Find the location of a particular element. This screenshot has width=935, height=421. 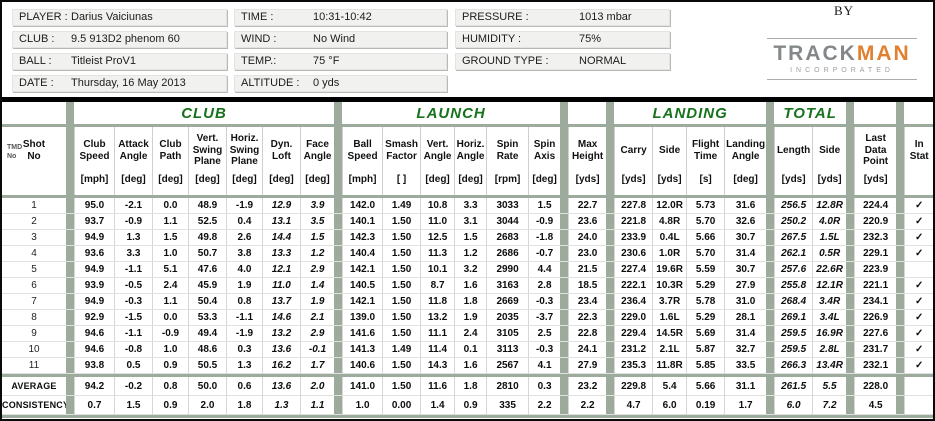

trackman-logo: TRACKMAN INCORPORATED is located at coordinates (842, 59).